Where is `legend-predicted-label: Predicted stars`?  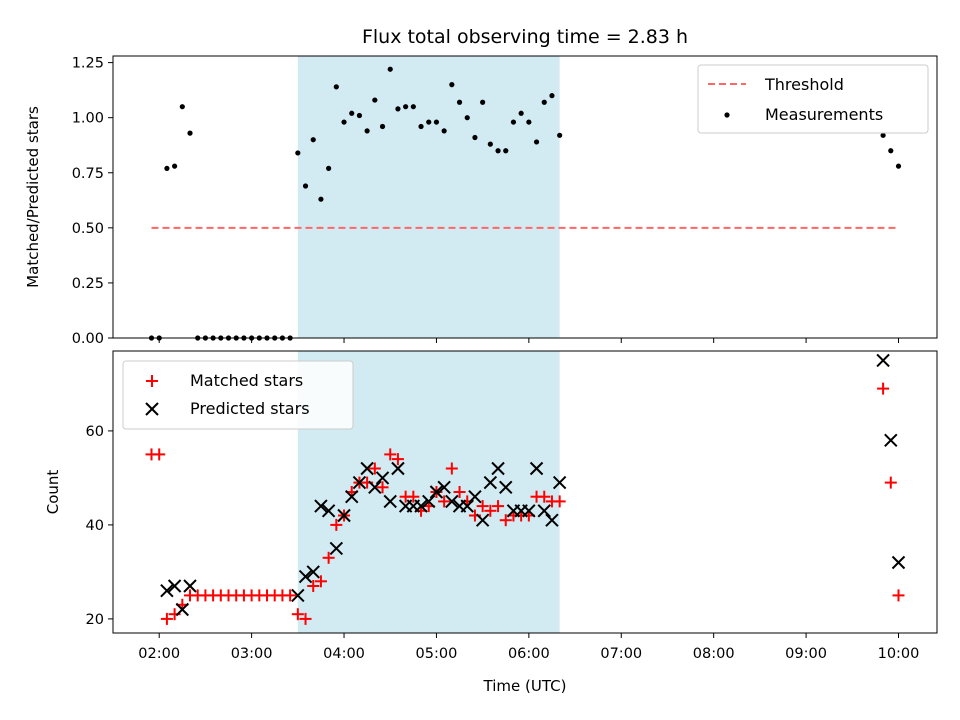 legend-predicted-label: Predicted stars is located at coordinates (250, 408).